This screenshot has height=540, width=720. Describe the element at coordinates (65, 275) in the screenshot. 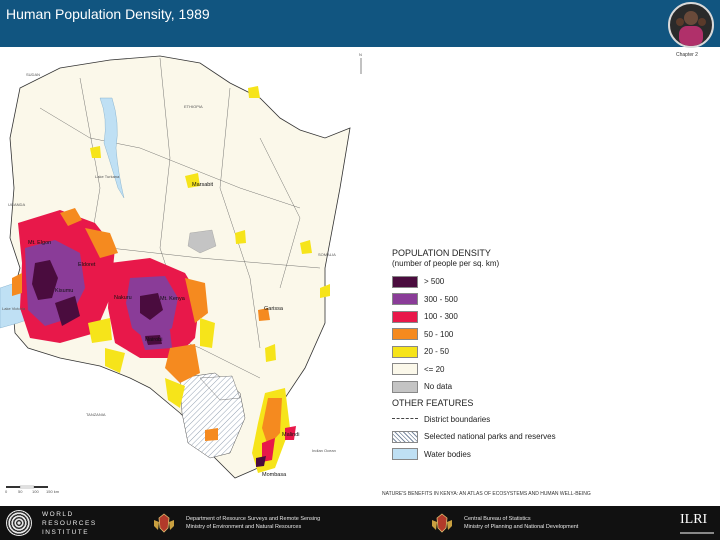

I see `density-west` at that location.